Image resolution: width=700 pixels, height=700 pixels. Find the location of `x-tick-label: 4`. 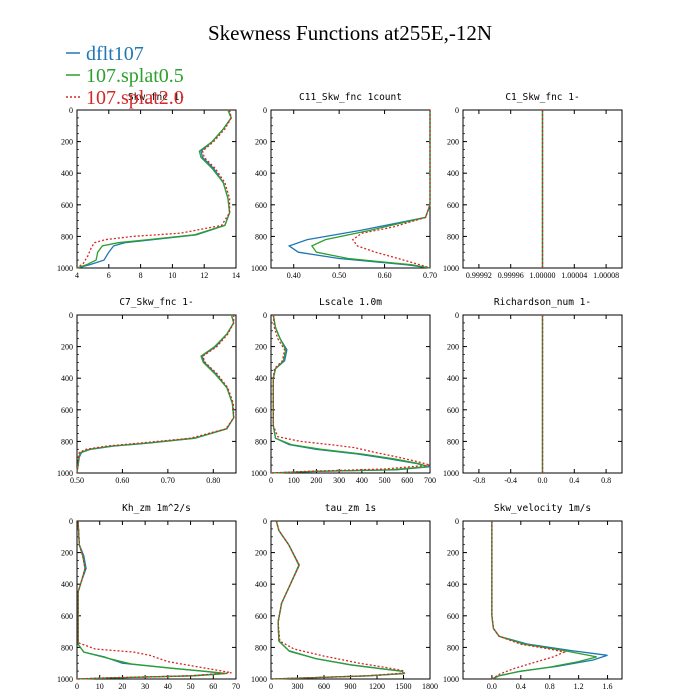

x-tick-label: 4 is located at coordinates (77, 275).